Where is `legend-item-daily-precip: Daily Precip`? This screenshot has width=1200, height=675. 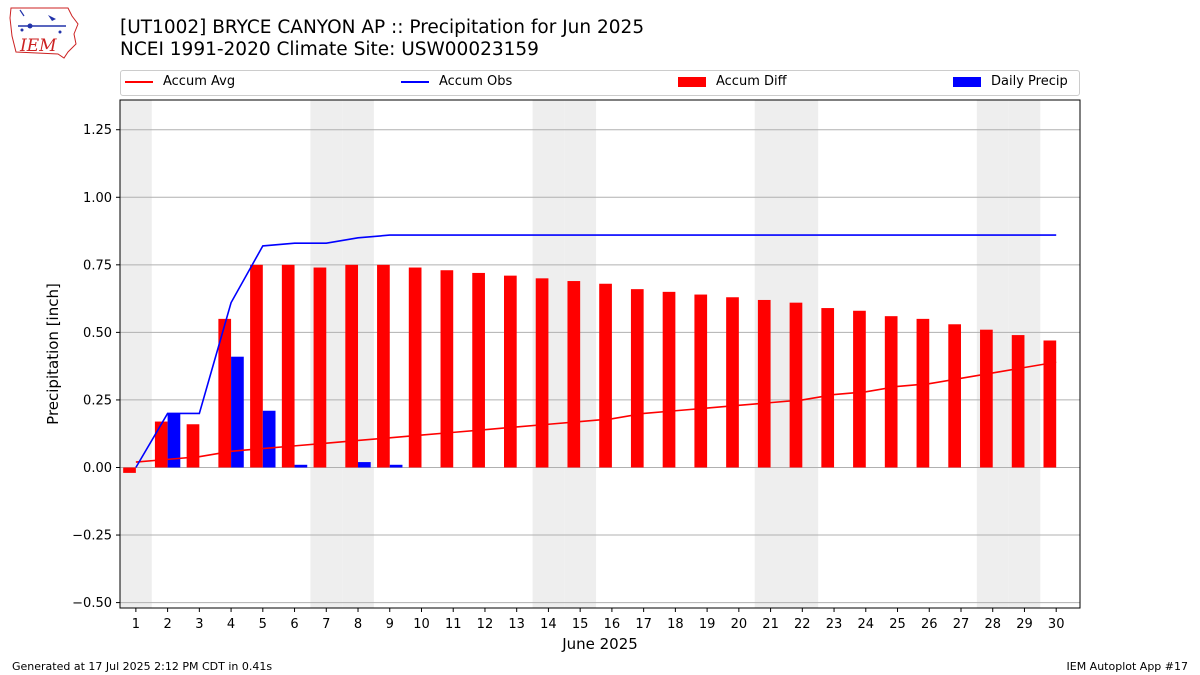
legend-item-daily-precip: Daily Precip is located at coordinates (1010, 81).